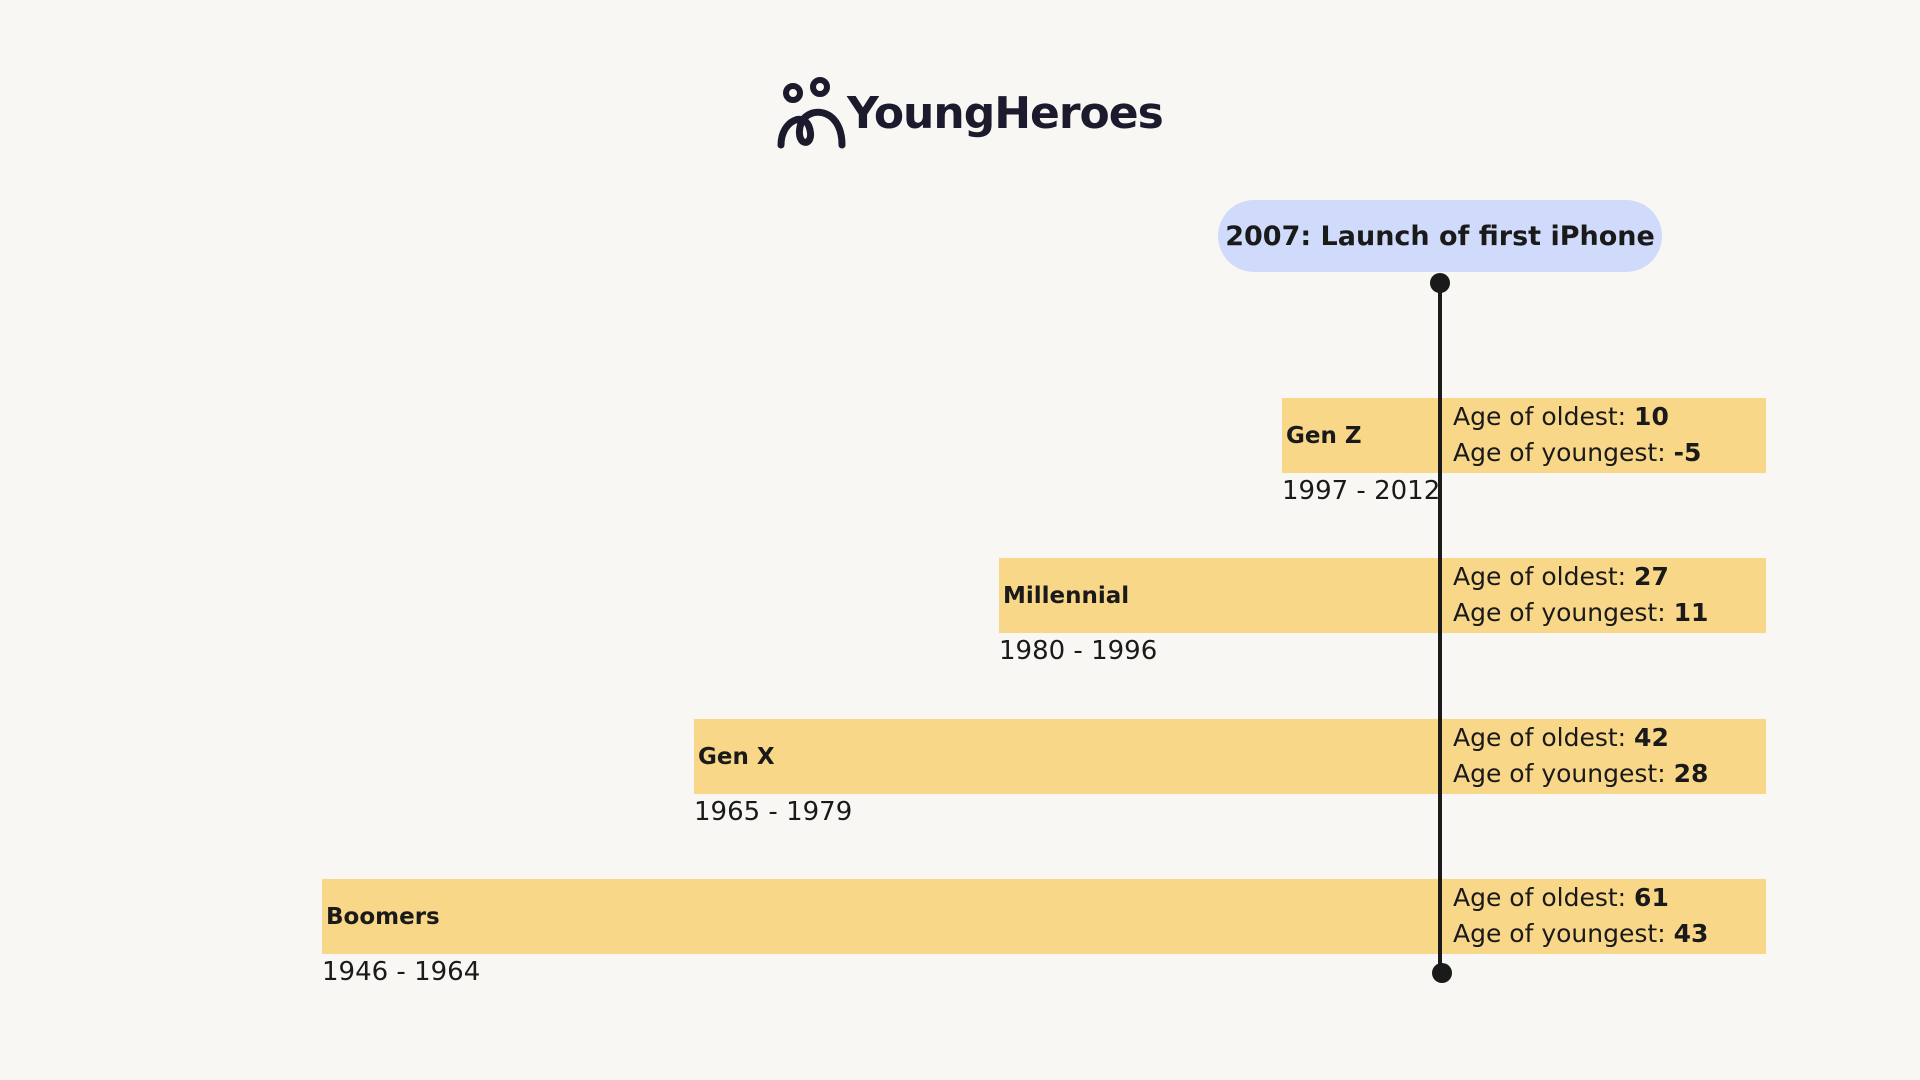 The height and width of the screenshot is (1080, 1920). I want to click on generation-years: 1946 - 1964, so click(401, 972).